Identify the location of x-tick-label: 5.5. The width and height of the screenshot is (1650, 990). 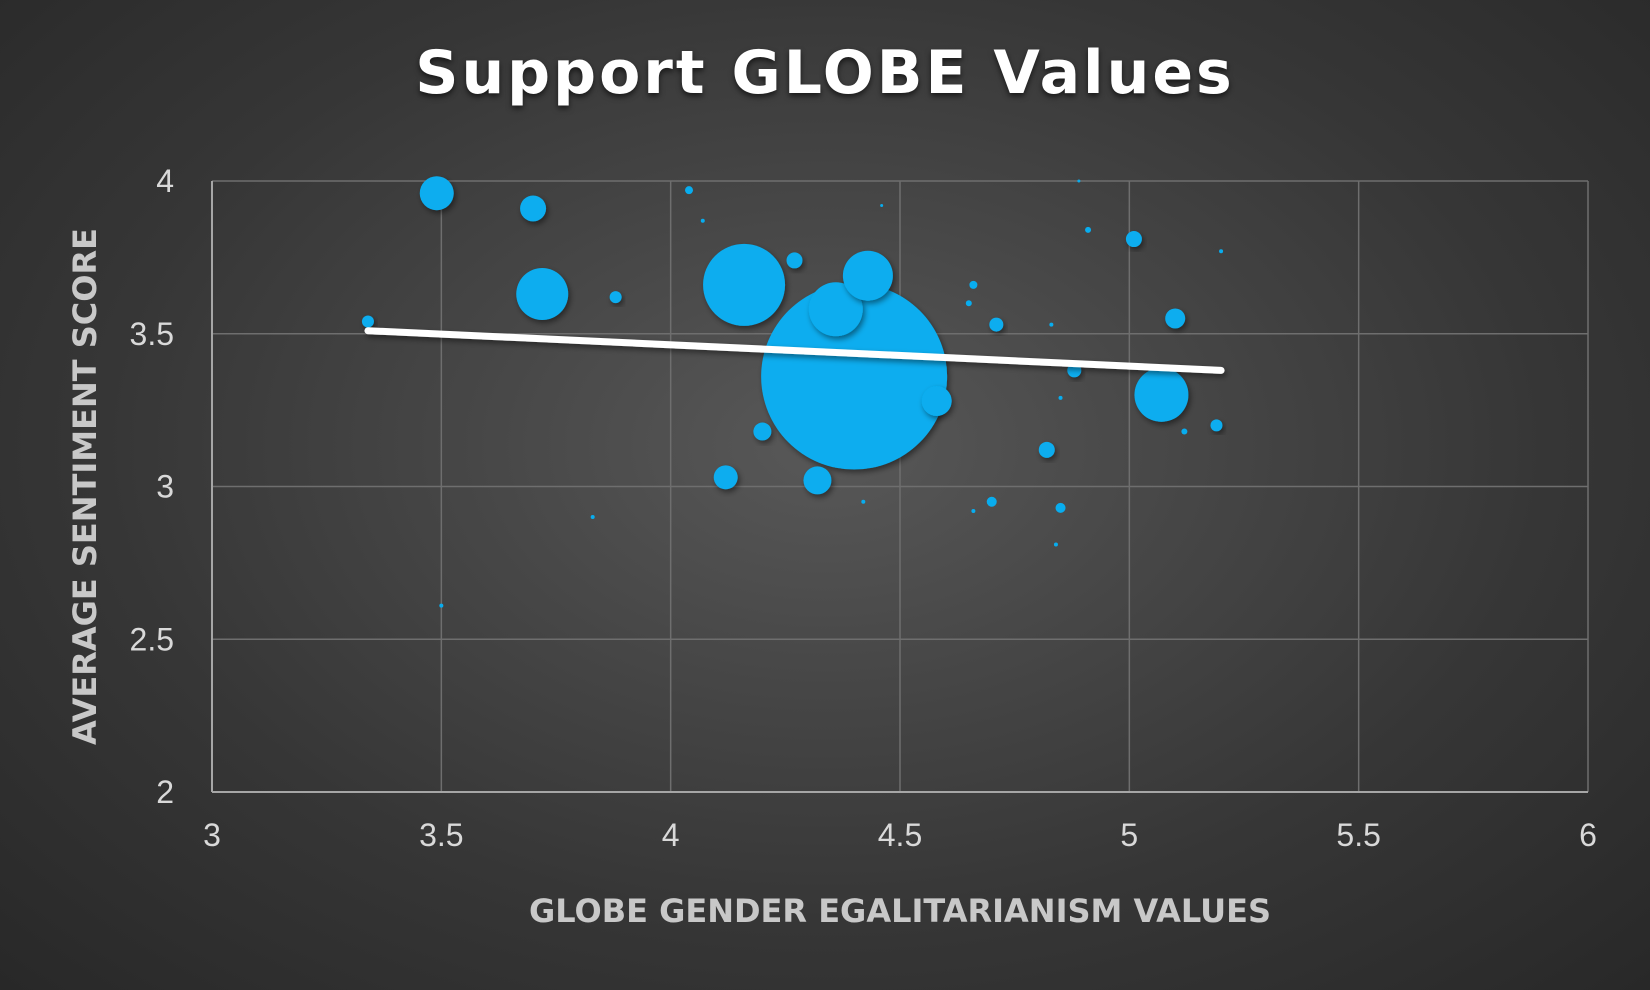
(1358, 835).